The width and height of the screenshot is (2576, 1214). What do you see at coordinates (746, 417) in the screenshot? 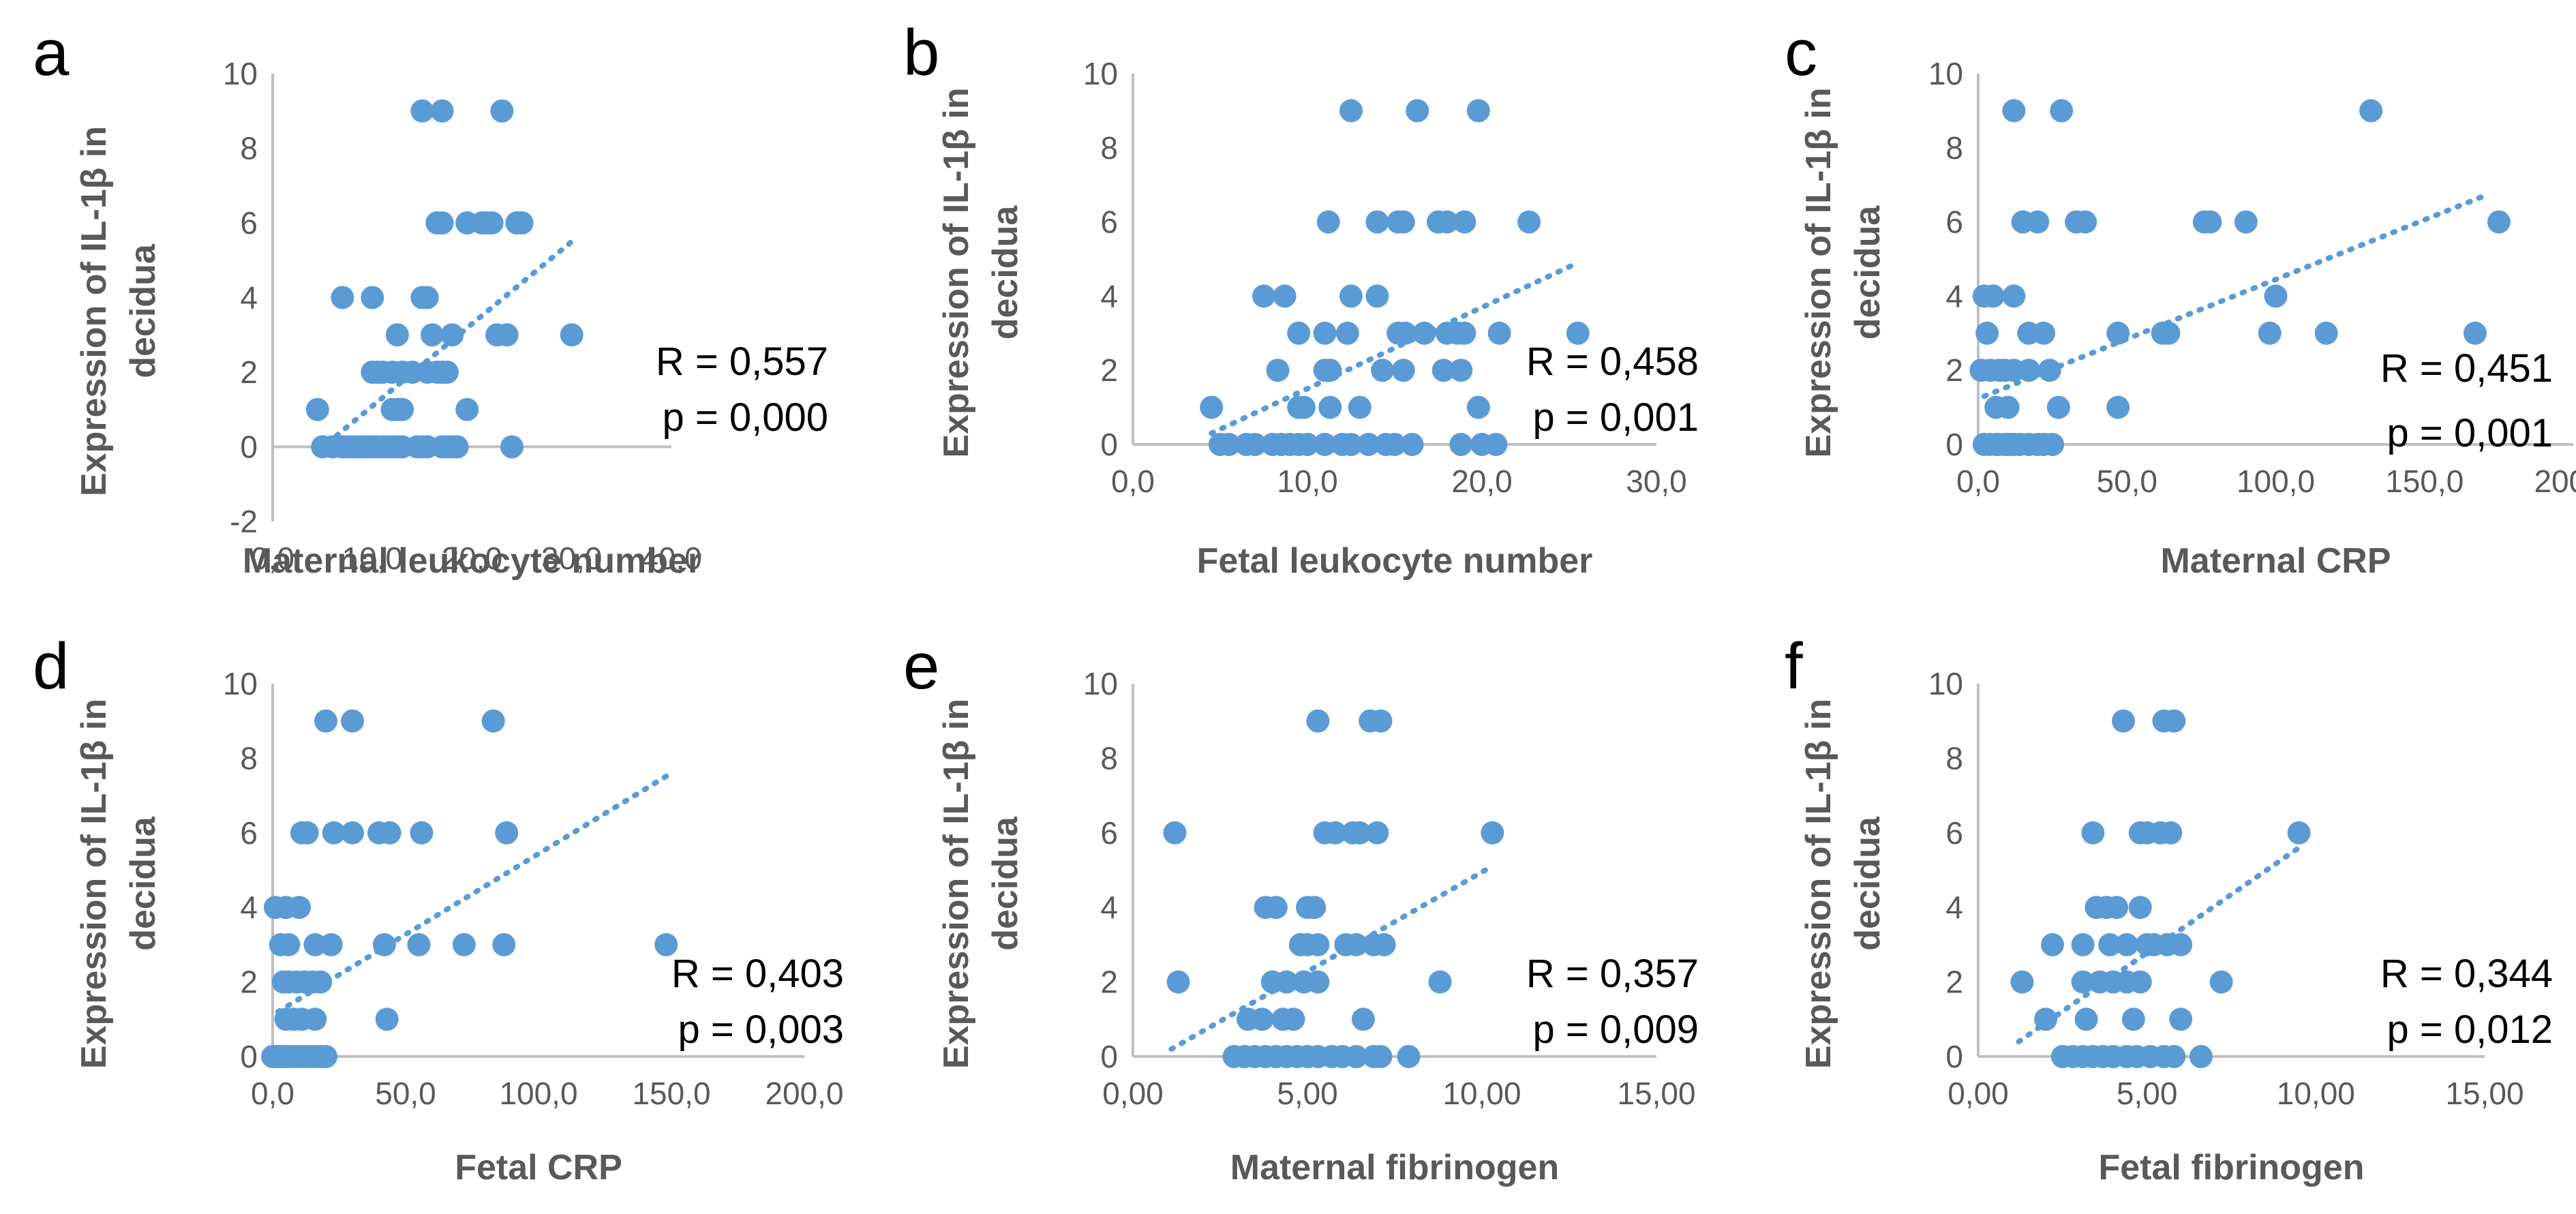
I see `stat-p: p = 0,000` at bounding box center [746, 417].